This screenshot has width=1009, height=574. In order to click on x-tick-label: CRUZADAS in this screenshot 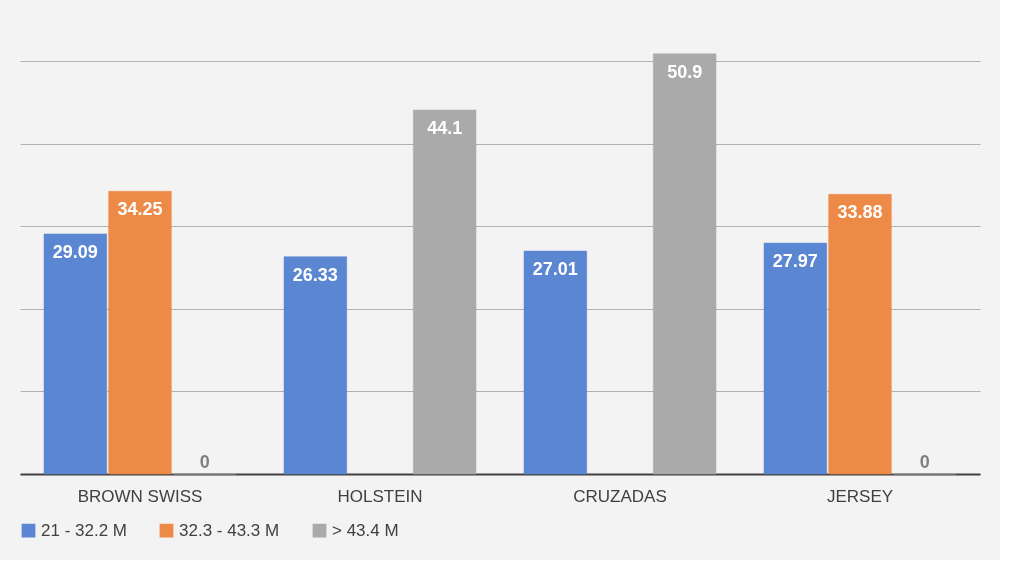, I will do `click(620, 496)`.